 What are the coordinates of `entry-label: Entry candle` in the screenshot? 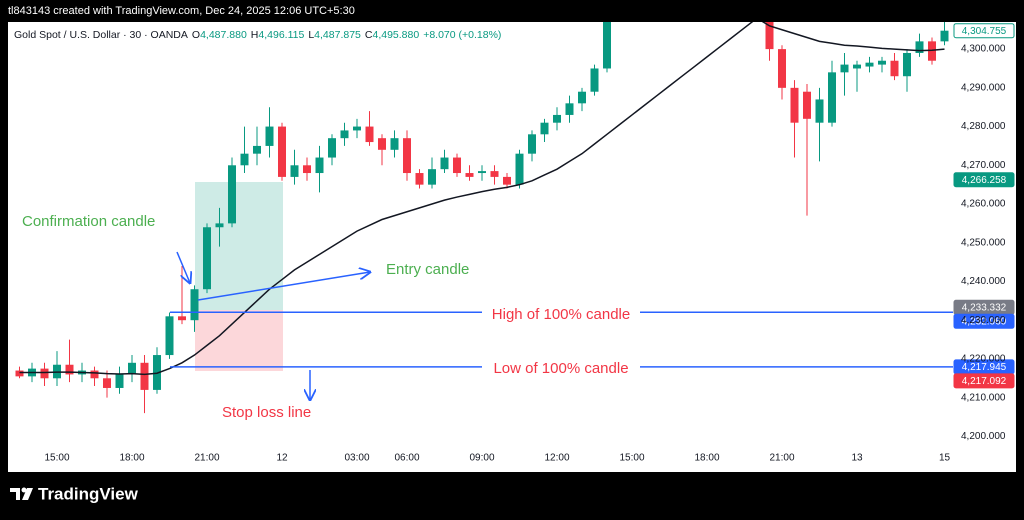 It's located at (427, 269).